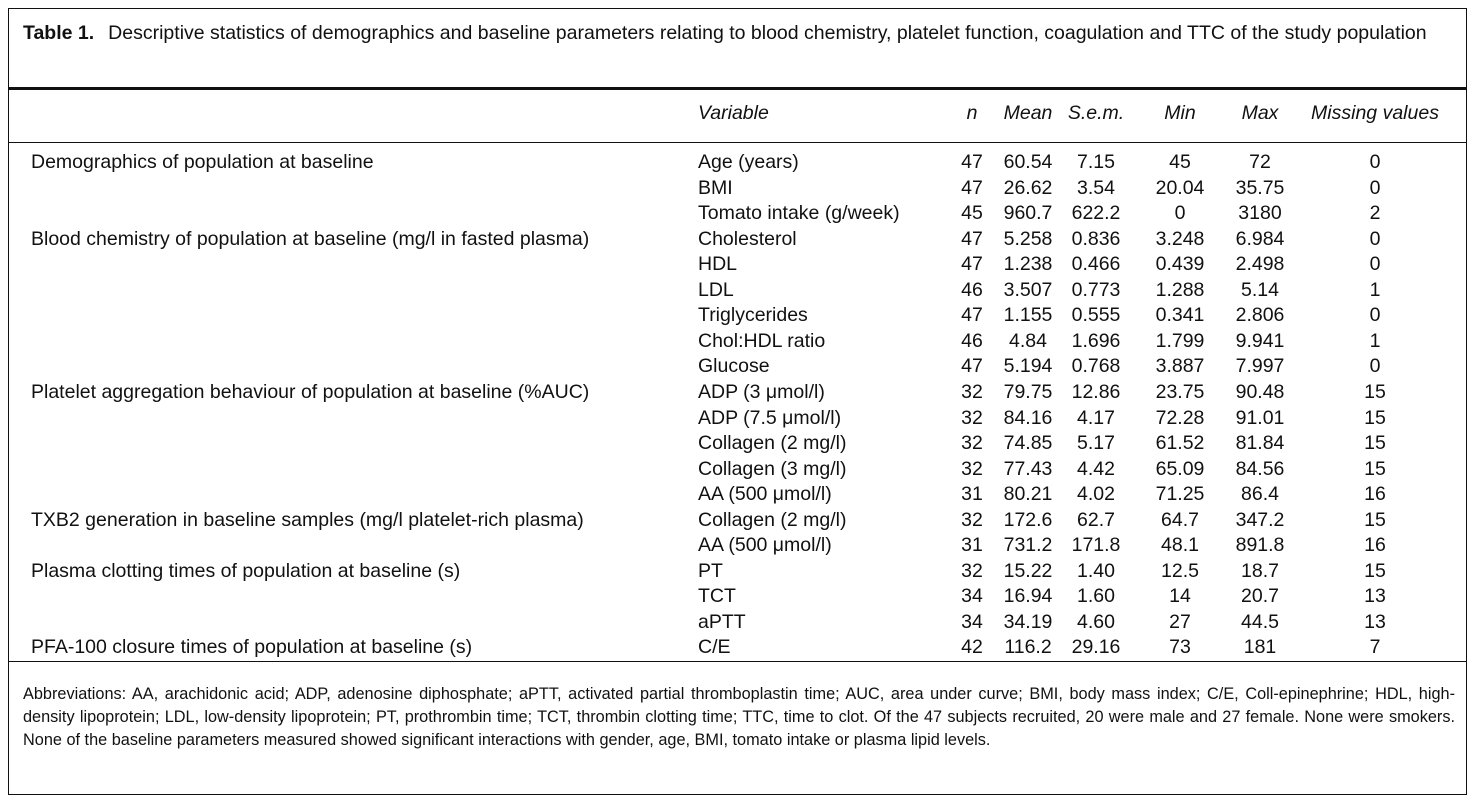 Image resolution: width=1477 pixels, height=803 pixels. I want to click on cell-min: 0.439, so click(1180, 264).